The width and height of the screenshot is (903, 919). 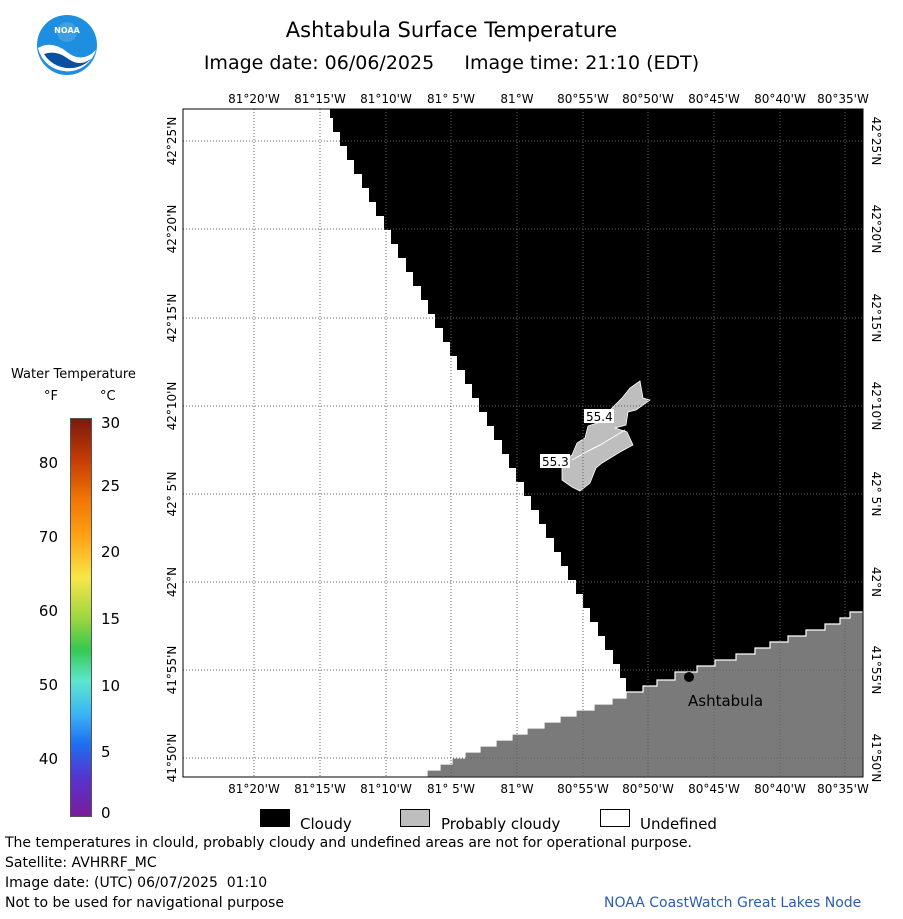 I want to click on unit-fahrenheit: °F, so click(x=51, y=396).